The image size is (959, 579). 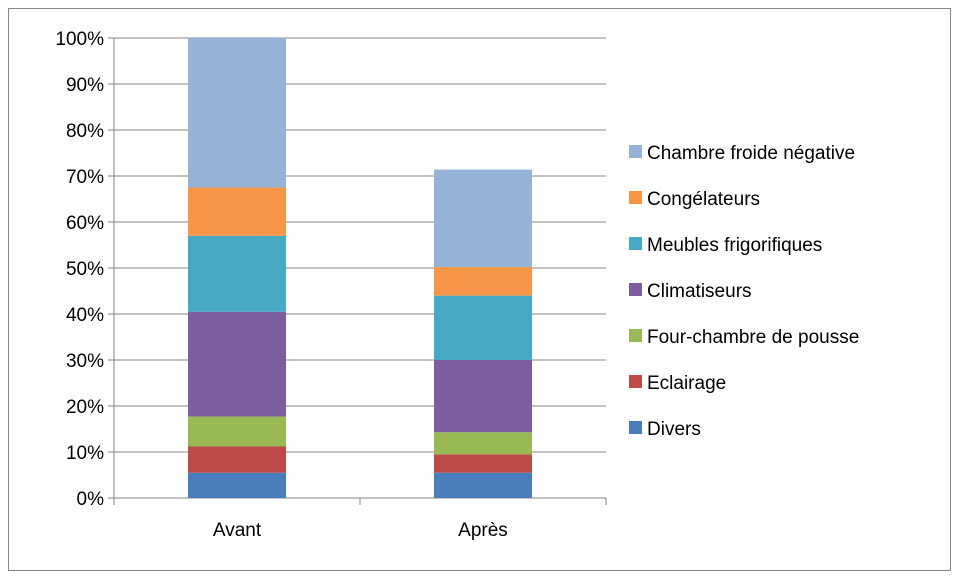 I want to click on legend-label: Meubles frigorifiques, so click(x=734, y=245).